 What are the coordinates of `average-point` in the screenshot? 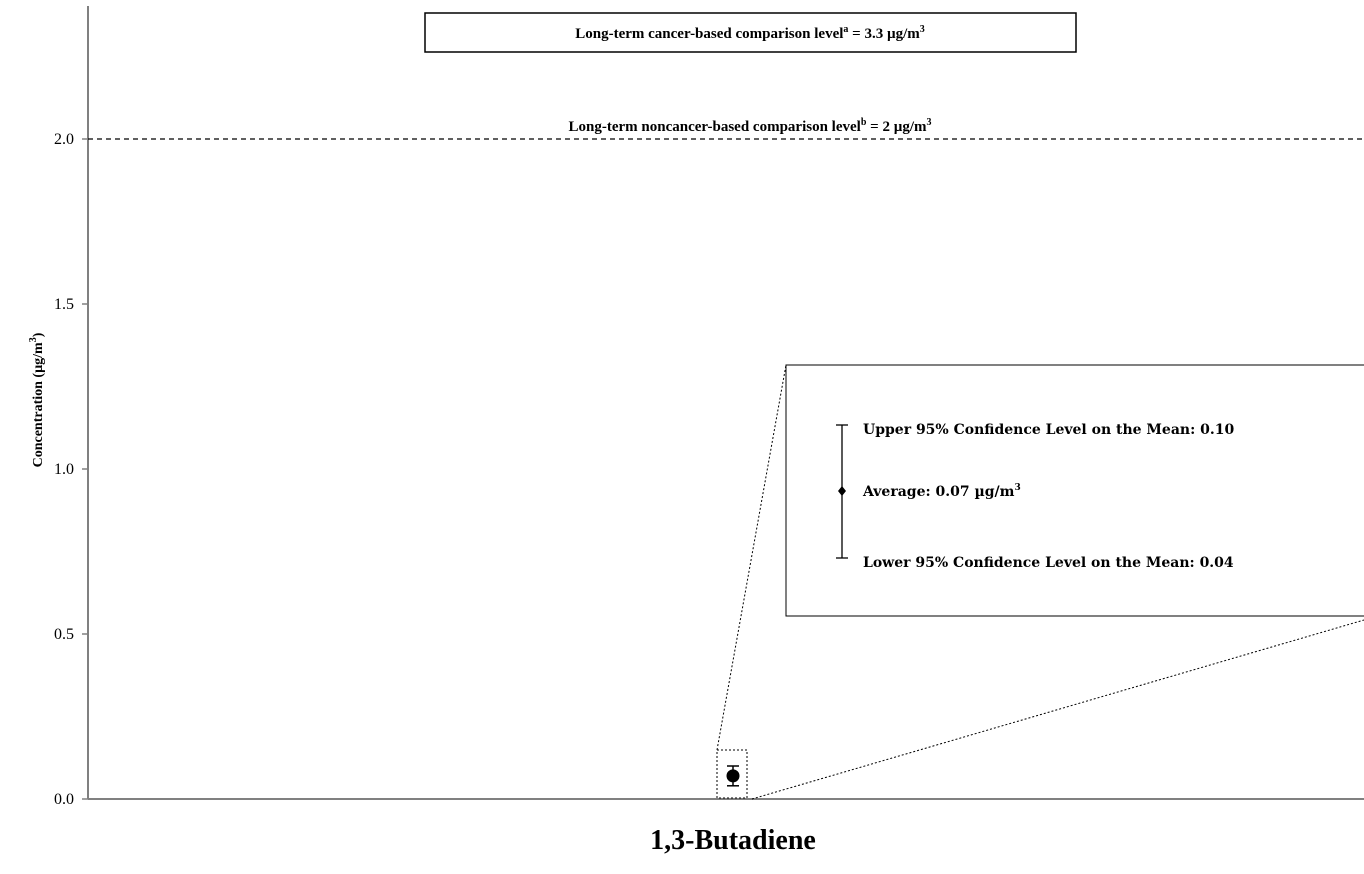 It's located at (733, 776).